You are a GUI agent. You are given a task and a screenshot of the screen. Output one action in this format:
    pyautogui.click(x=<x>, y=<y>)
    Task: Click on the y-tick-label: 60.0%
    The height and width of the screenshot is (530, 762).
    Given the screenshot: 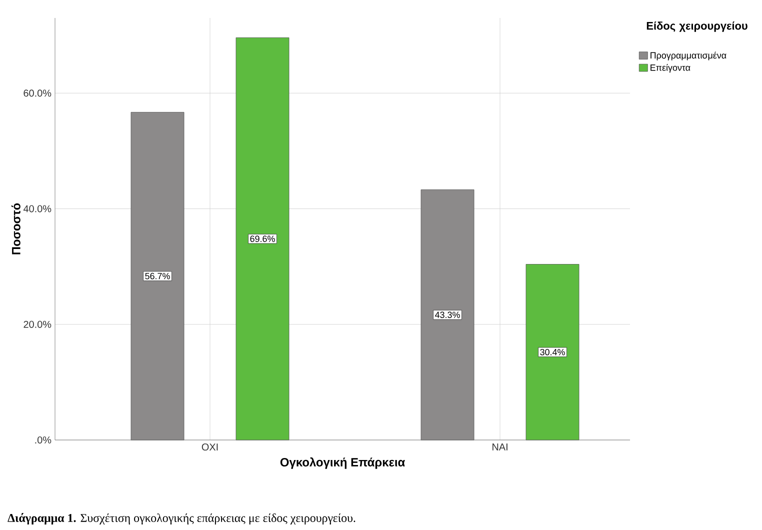 What is the action you would take?
    pyautogui.click(x=38, y=93)
    